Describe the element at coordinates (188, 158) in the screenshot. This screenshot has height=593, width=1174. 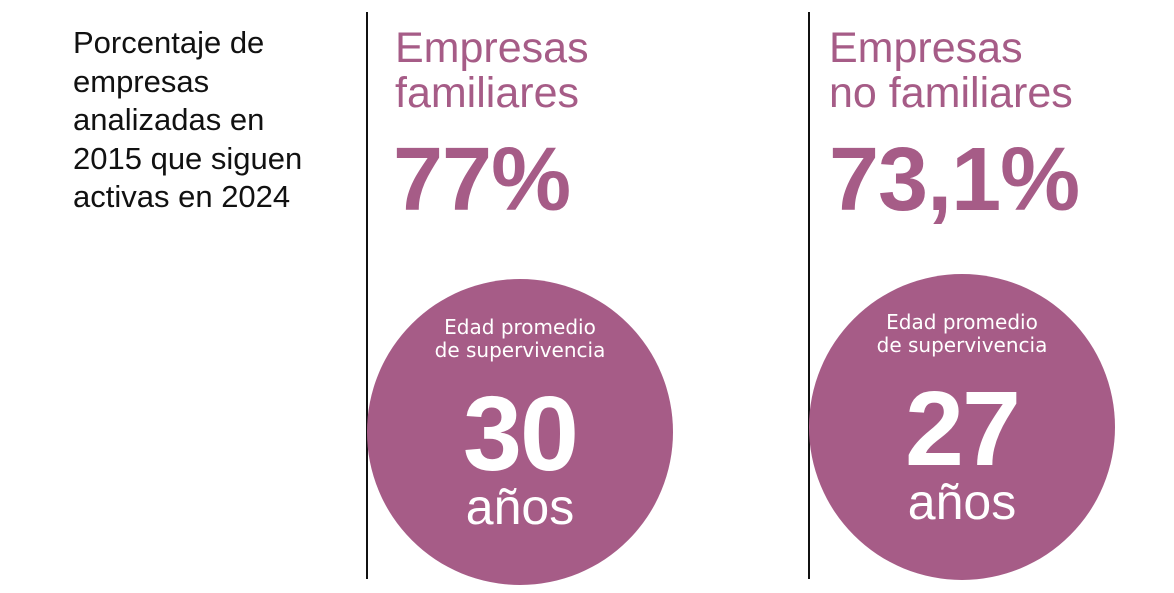
I see `intro-line: 2015 que siguen` at that location.